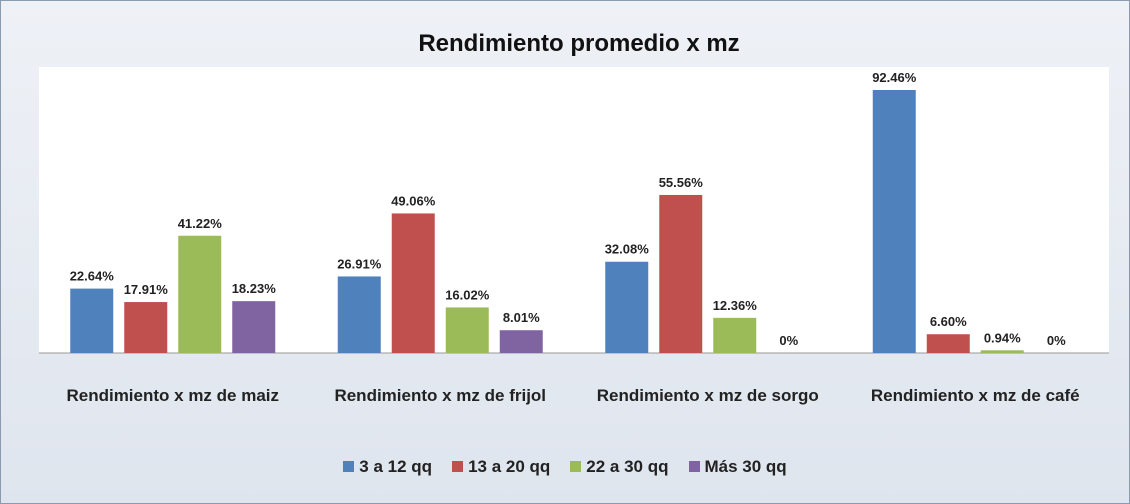  I want to click on legend-label: 3 a 12 qq, so click(396, 466).